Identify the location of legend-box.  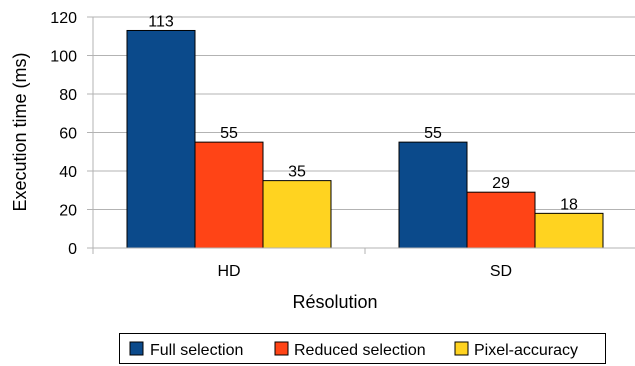
(362, 348).